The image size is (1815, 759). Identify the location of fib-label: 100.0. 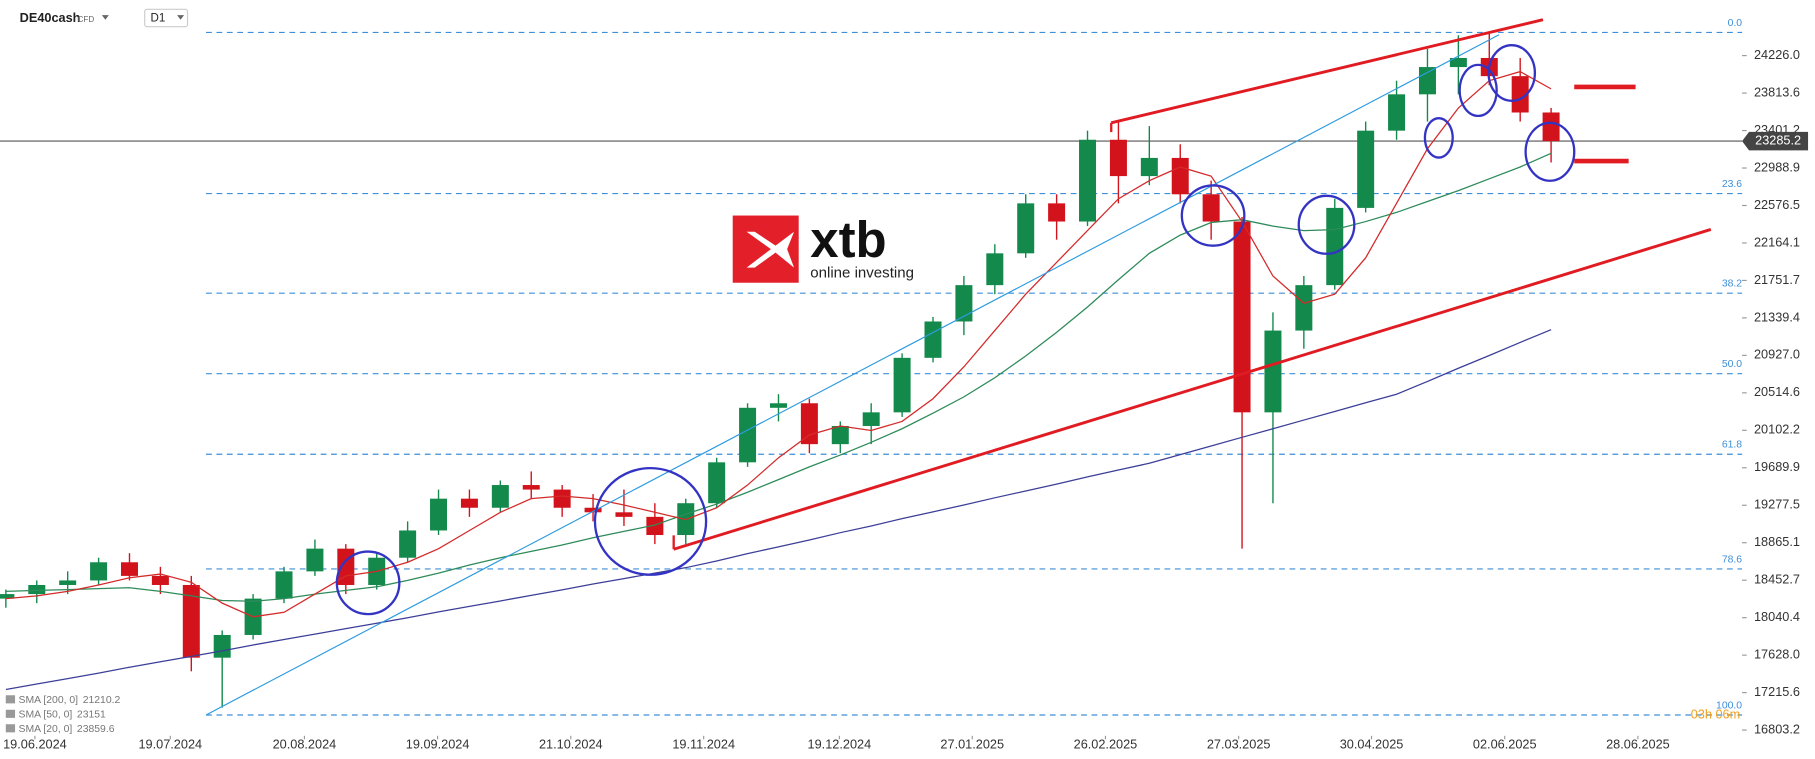
(1729, 705).